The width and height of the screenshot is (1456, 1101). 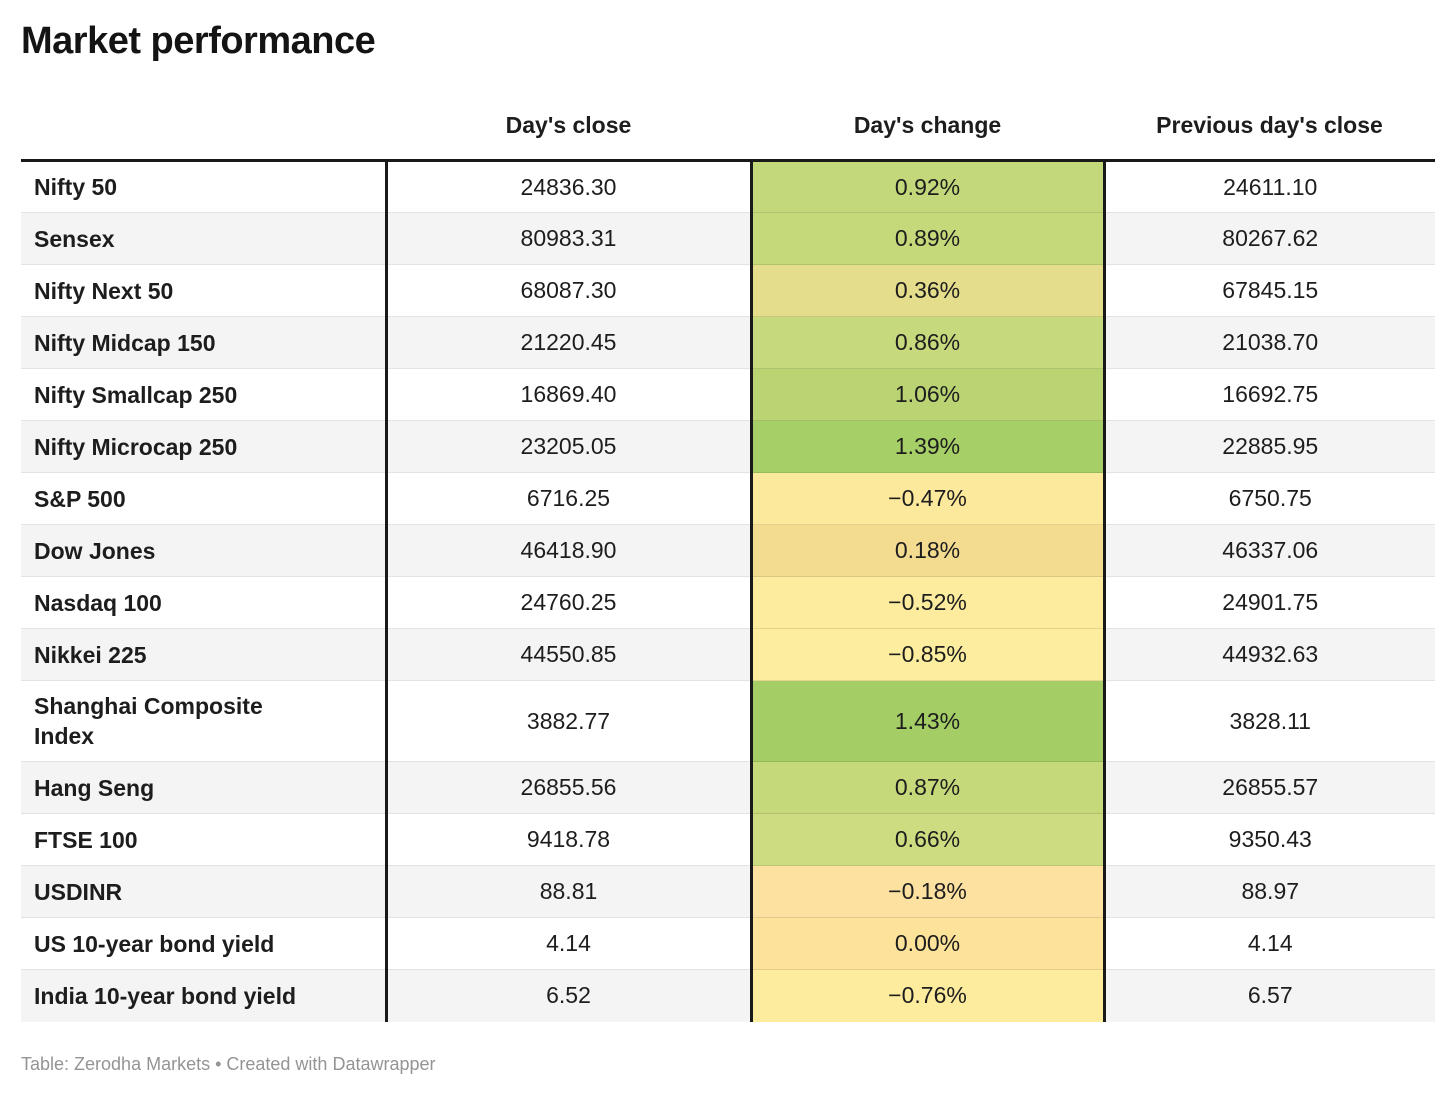 What do you see at coordinates (1269, 238) in the screenshot?
I see `cell-prev-close: 80267.62` at bounding box center [1269, 238].